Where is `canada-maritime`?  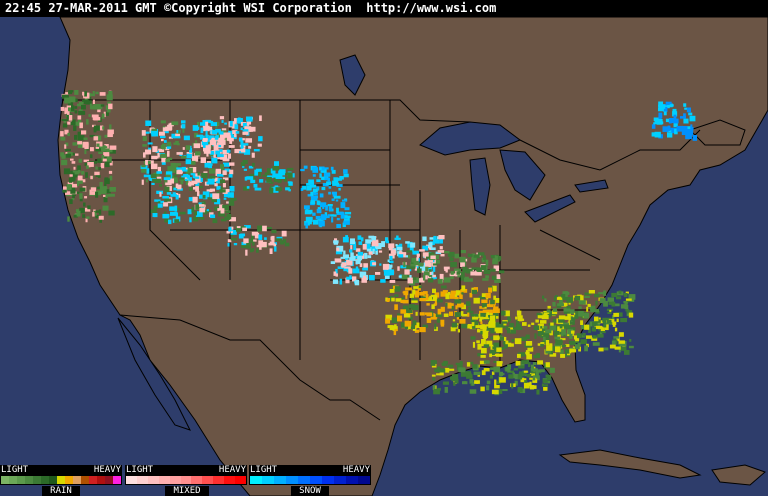 canada-maritime is located at coordinates (717, 132).